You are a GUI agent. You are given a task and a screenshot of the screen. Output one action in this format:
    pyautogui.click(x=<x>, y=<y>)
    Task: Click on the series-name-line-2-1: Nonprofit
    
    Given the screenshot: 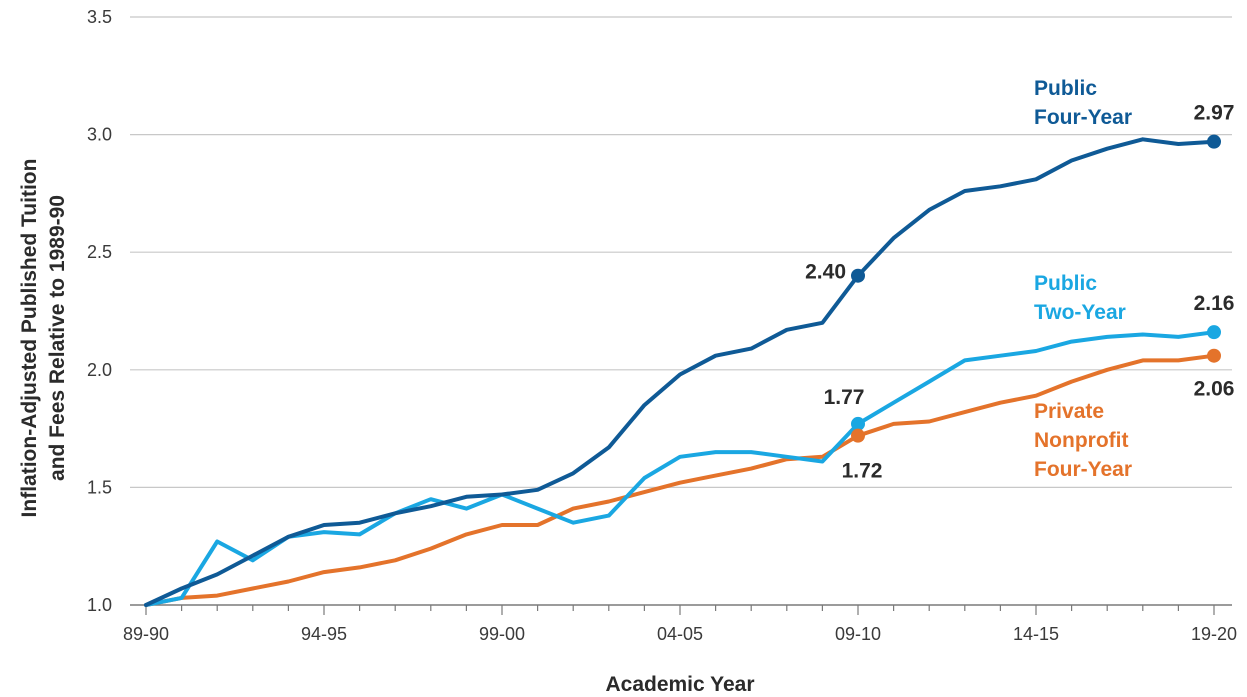 What is the action you would take?
    pyautogui.click(x=1081, y=440)
    